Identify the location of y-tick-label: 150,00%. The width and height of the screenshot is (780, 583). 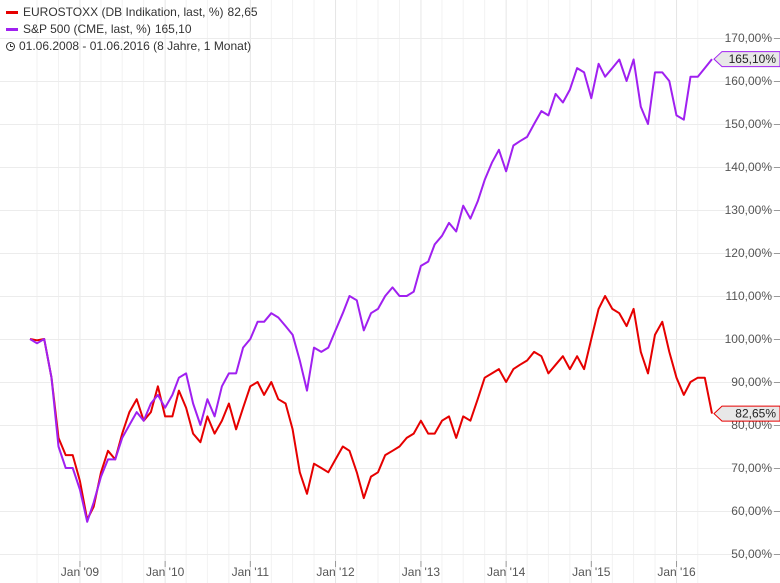
(749, 124).